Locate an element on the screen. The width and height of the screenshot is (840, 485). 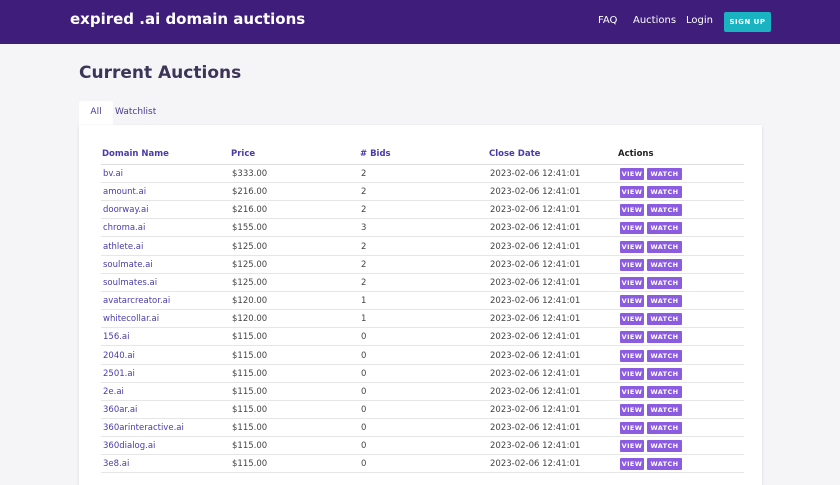
bids-cell: 1 is located at coordinates (364, 301).